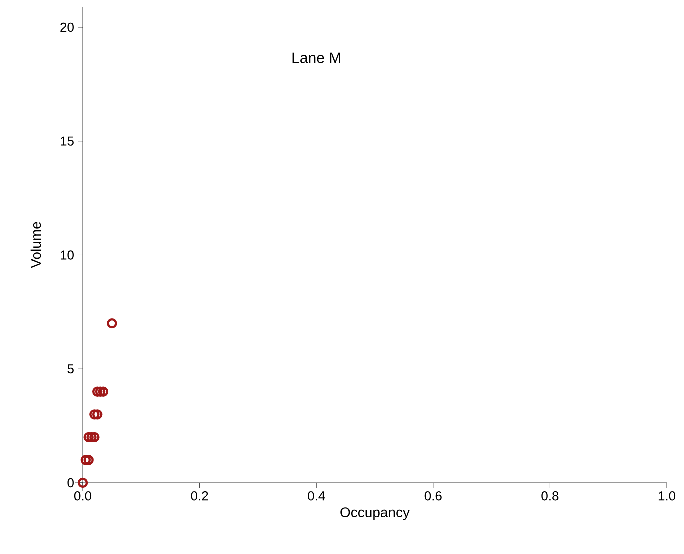 This screenshot has height=554, width=684. Describe the element at coordinates (36, 245) in the screenshot. I see `y-axis-title: Volume` at that location.